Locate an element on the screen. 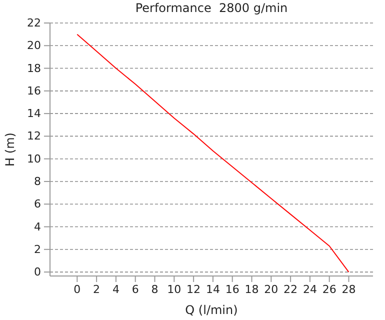 The width and height of the screenshot is (385, 320). y-tick-label: 8 is located at coordinates (37, 181).